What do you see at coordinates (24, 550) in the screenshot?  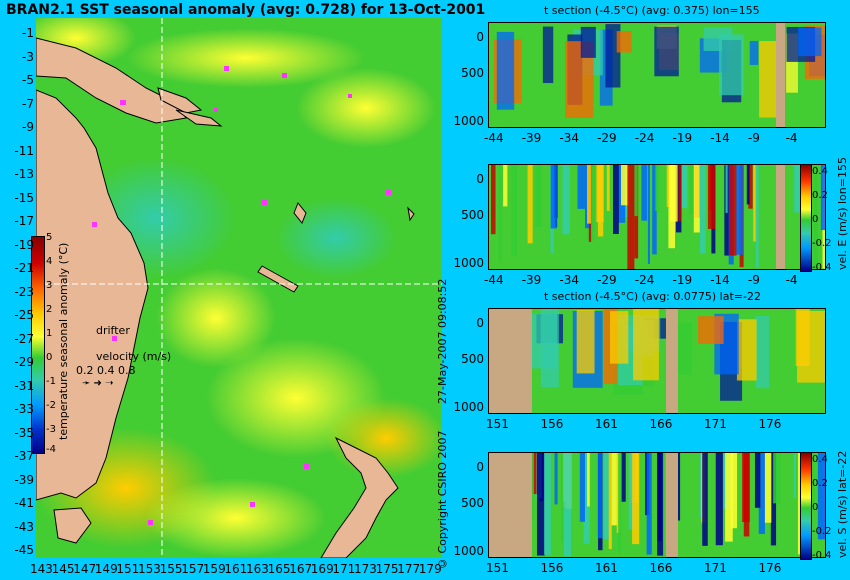 I see `lat-tick-label: -45` at bounding box center [24, 550].